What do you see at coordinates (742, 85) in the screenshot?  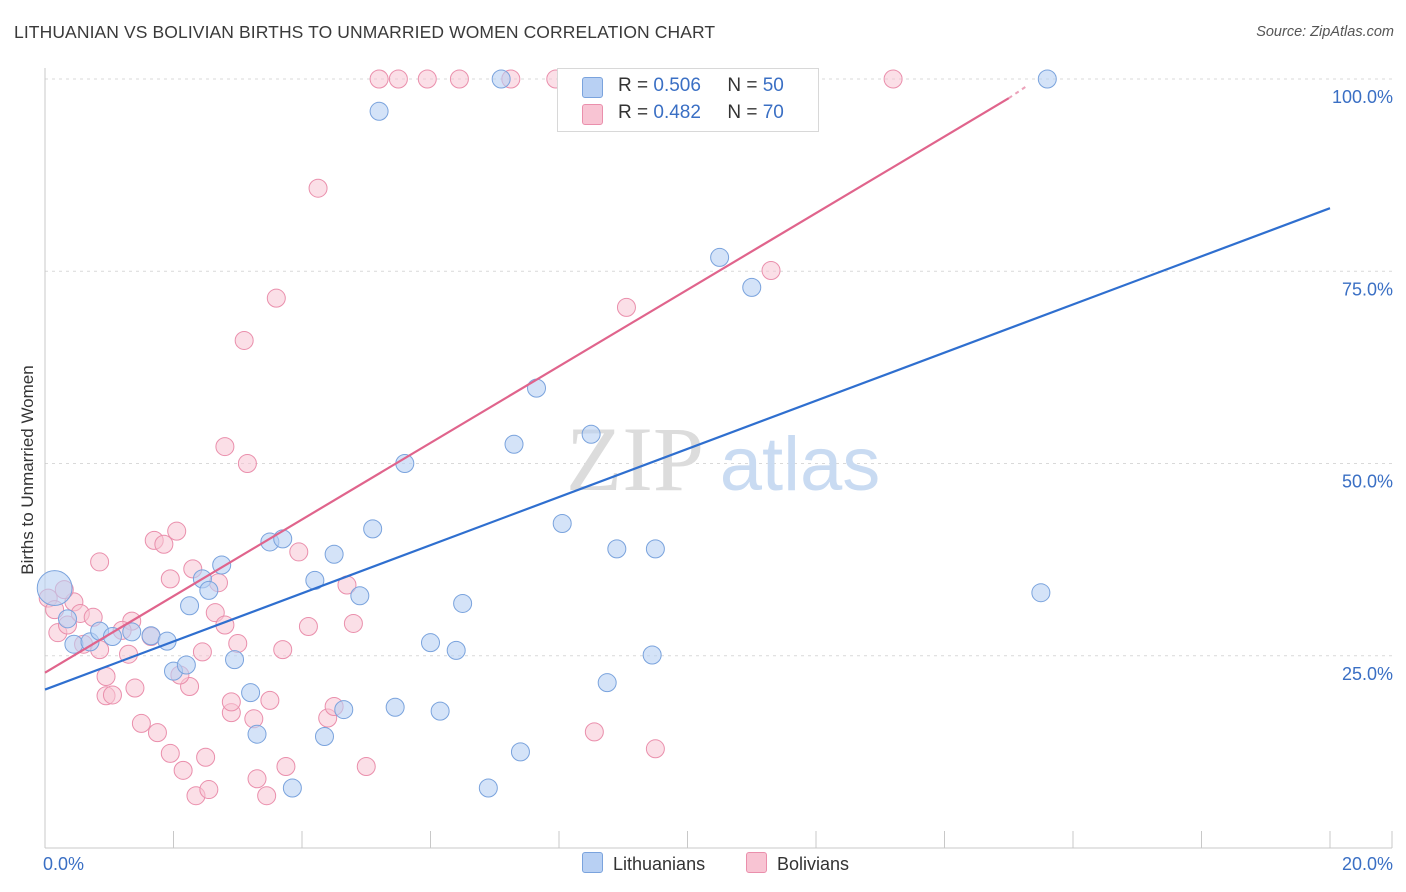 I see `n-label: N =` at bounding box center [742, 85].